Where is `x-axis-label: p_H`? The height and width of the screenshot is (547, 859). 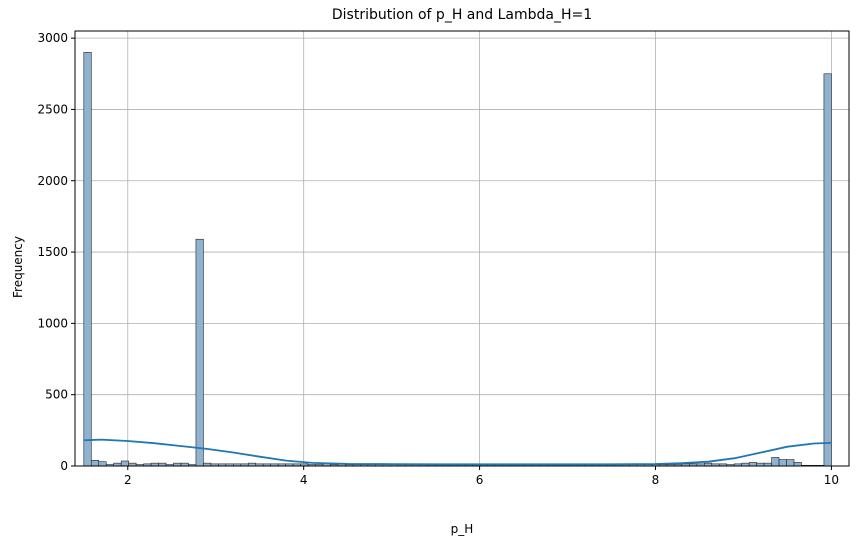
x-axis-label: p_H is located at coordinates (462, 529).